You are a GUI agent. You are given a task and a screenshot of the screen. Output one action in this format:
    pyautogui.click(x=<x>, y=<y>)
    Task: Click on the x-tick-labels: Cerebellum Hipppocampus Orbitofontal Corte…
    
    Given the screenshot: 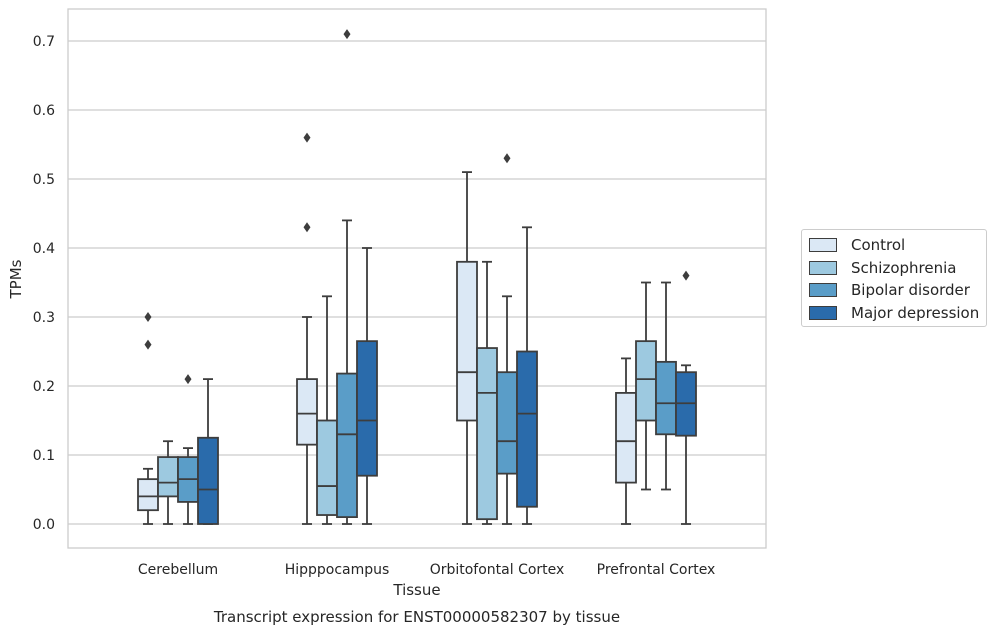 What is the action you would take?
    pyautogui.click(x=426, y=570)
    